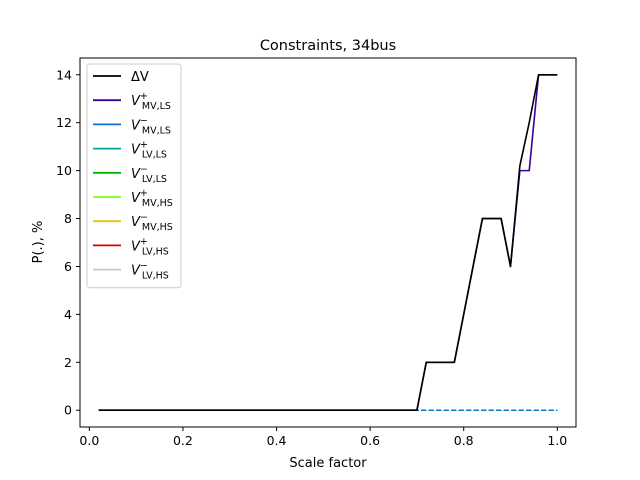 The height and width of the screenshot is (480, 640). What do you see at coordinates (140, 77) in the screenshot?
I see `legend-label-dv: ΔV` at bounding box center [140, 77].